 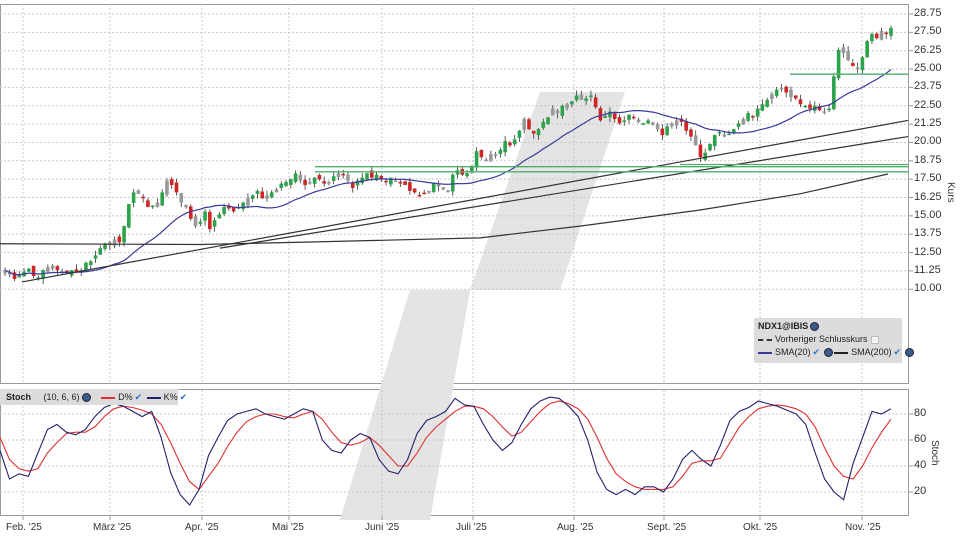 I want to click on month-tick-label: März '25, so click(x=112, y=527).